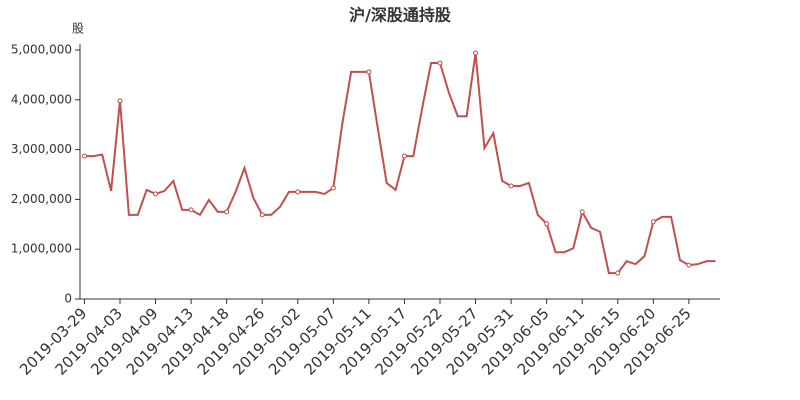  What do you see at coordinates (41, 99) in the screenshot?
I see `y-tick-label: 4,000,000` at bounding box center [41, 99].